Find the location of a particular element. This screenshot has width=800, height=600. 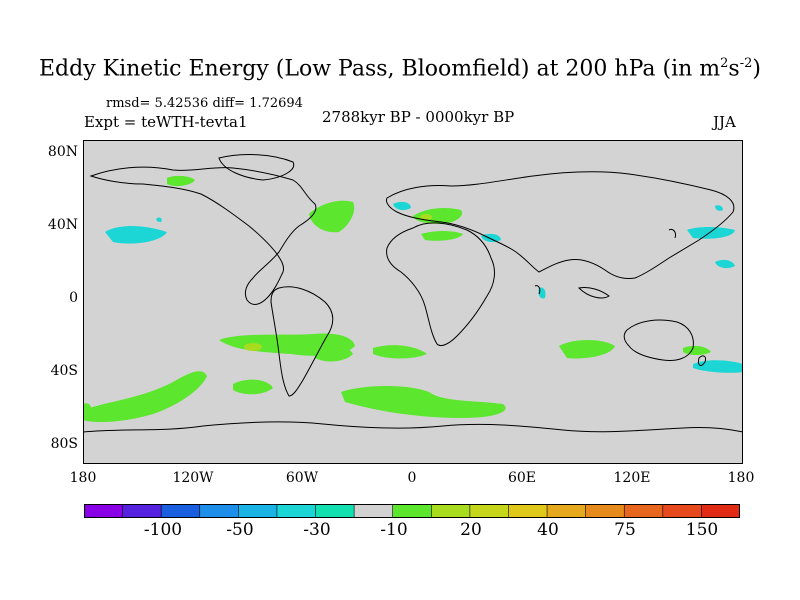

eurasia-coastline is located at coordinates (560, 225).